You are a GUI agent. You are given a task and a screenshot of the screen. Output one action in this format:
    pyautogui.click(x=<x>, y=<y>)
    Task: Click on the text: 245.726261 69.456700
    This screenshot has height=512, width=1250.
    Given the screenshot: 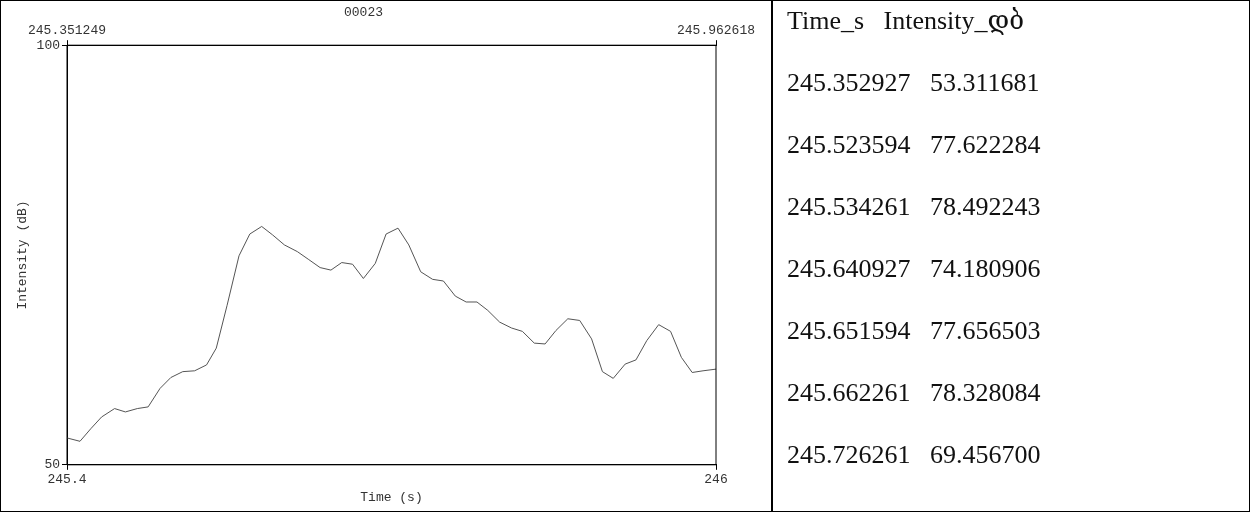 What is the action you would take?
    pyautogui.click(x=914, y=455)
    